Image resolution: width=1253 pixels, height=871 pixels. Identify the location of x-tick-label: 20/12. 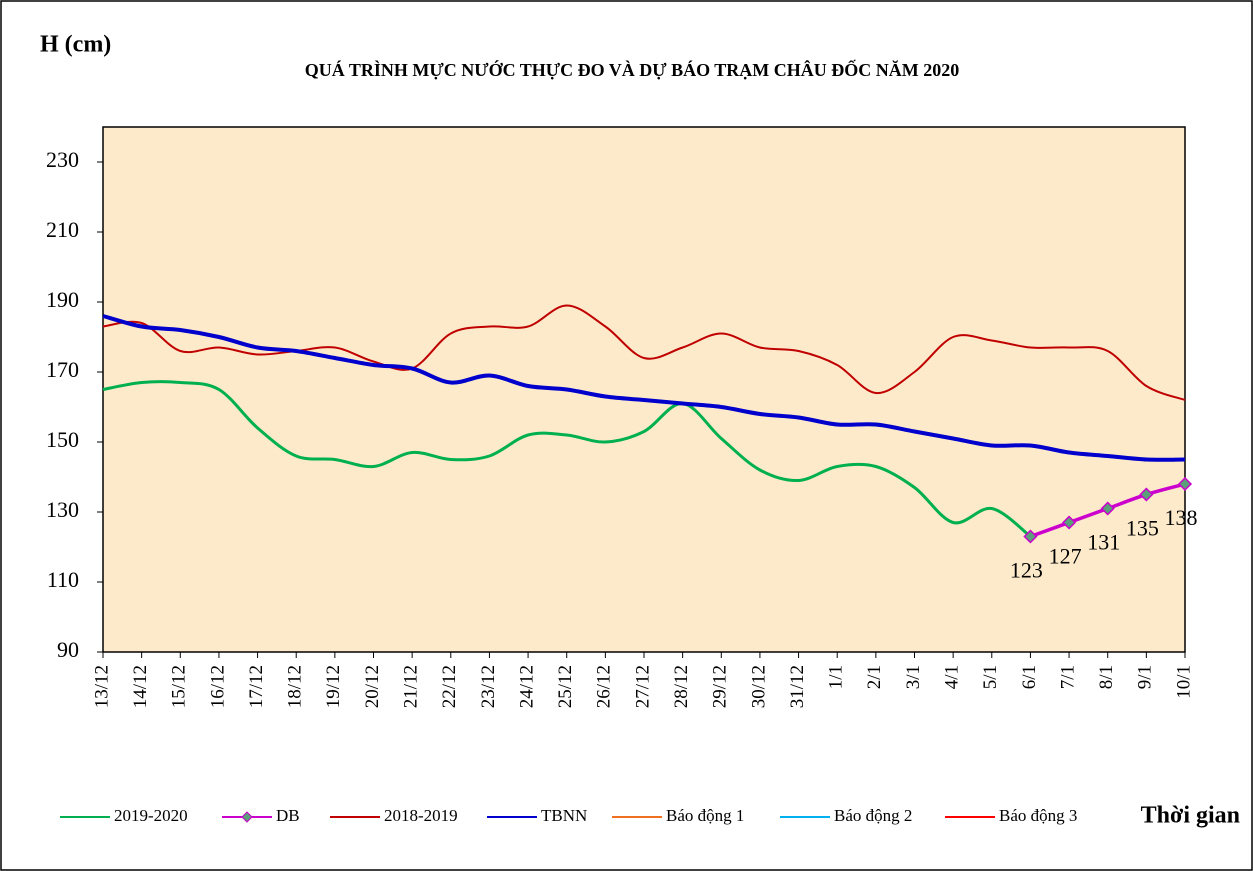
(372, 686).